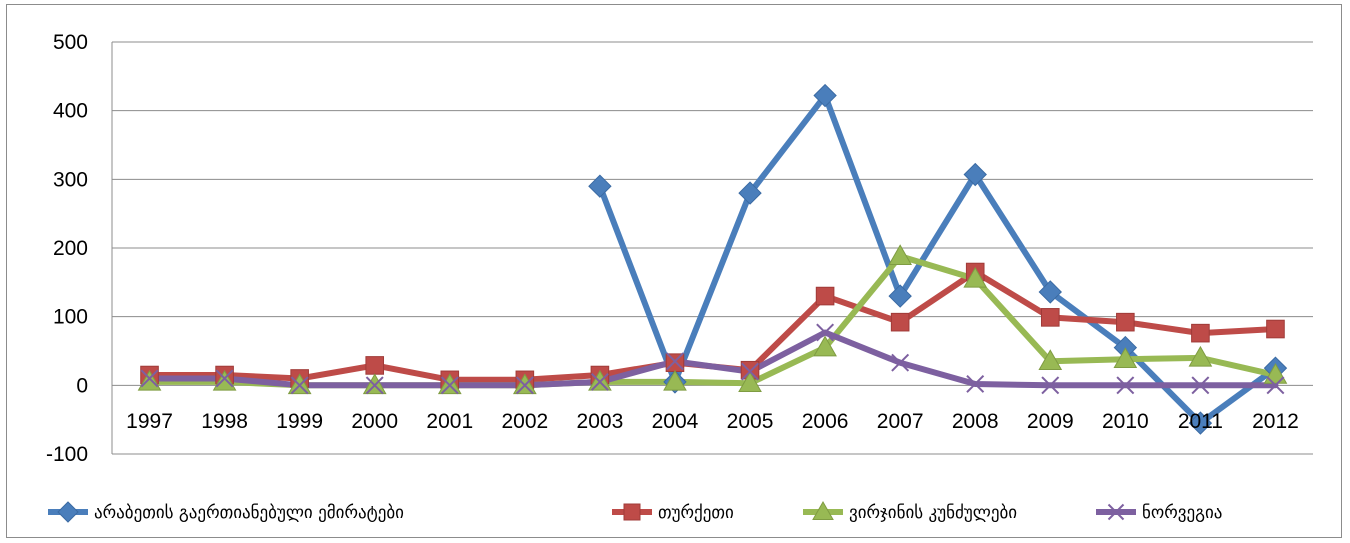 This screenshot has height=543, width=1350. I want to click on legend-label: ნორვეგია, so click(1182, 513).